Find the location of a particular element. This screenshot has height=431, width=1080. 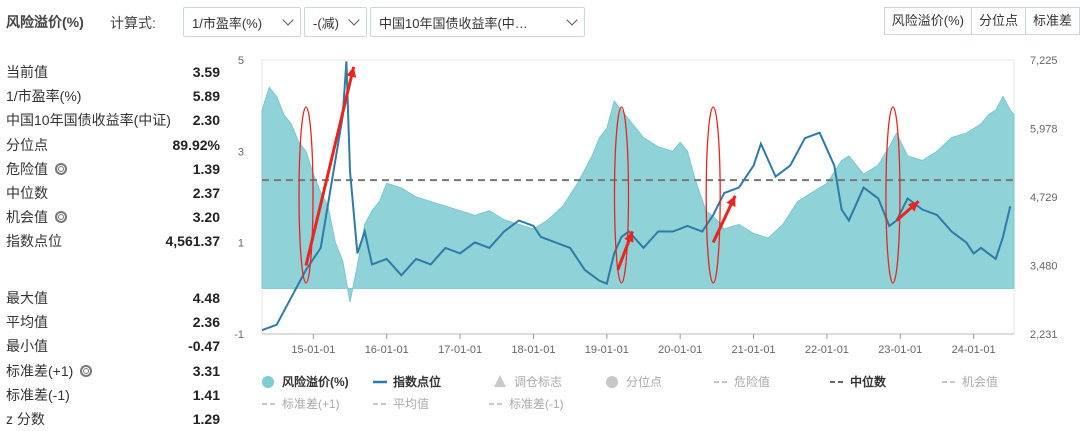

legend-label: 风险溢价(%) is located at coordinates (315, 381).